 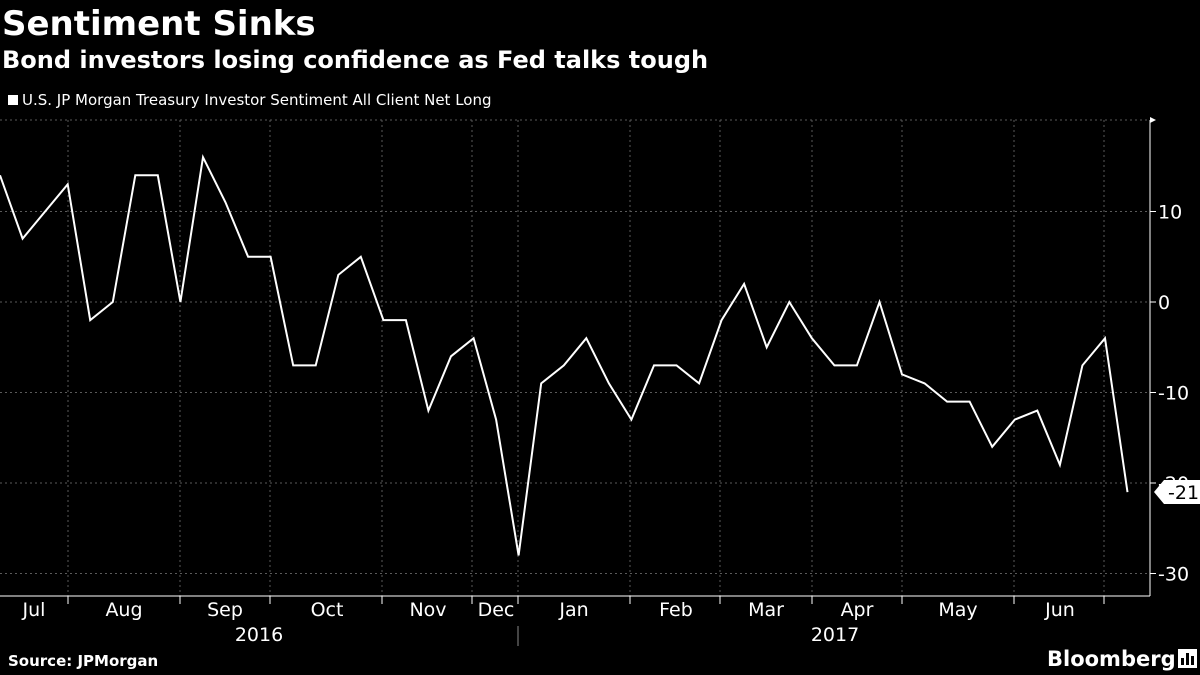 What do you see at coordinates (1153, 120) in the screenshot?
I see `y-axis-arrow-icon` at bounding box center [1153, 120].